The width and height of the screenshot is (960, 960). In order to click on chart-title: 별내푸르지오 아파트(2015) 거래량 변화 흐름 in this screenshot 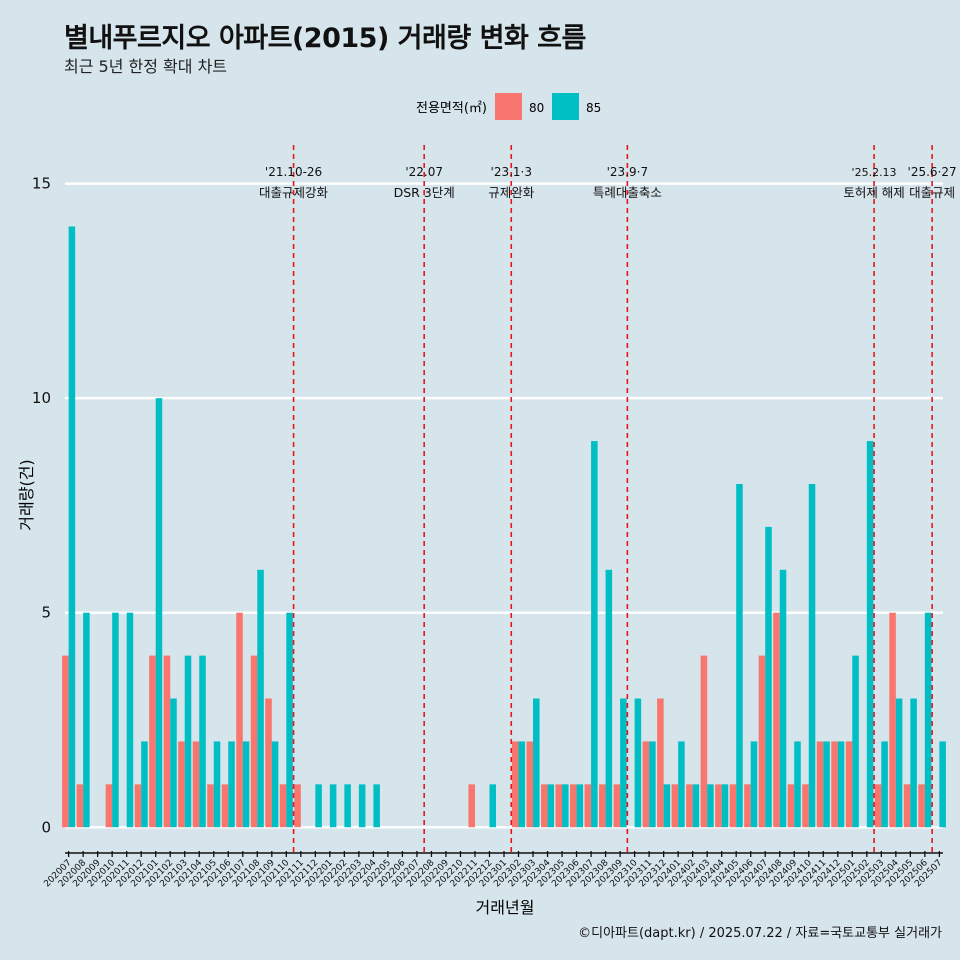, I will do `click(325, 38)`.